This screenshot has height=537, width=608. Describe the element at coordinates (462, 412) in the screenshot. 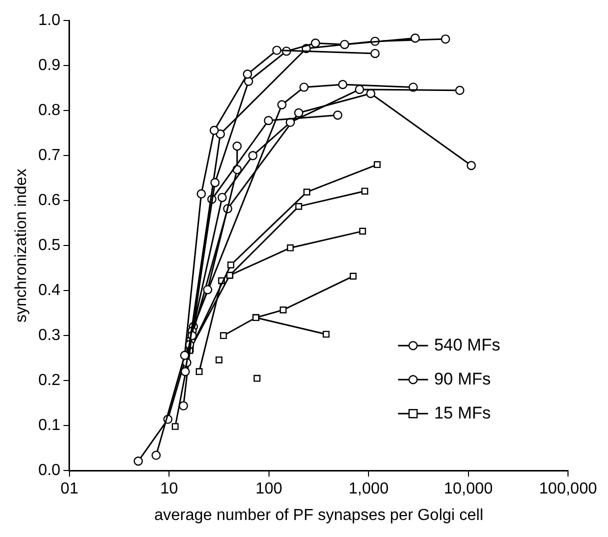

I see `legend-label: 15 MFs` at that location.